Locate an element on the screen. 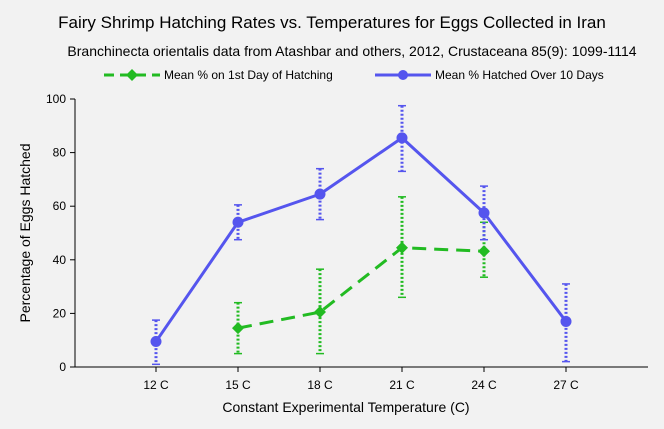 Image resolution: width=664 pixels, height=429 pixels. x-tick-label: 15 C is located at coordinates (238, 385).